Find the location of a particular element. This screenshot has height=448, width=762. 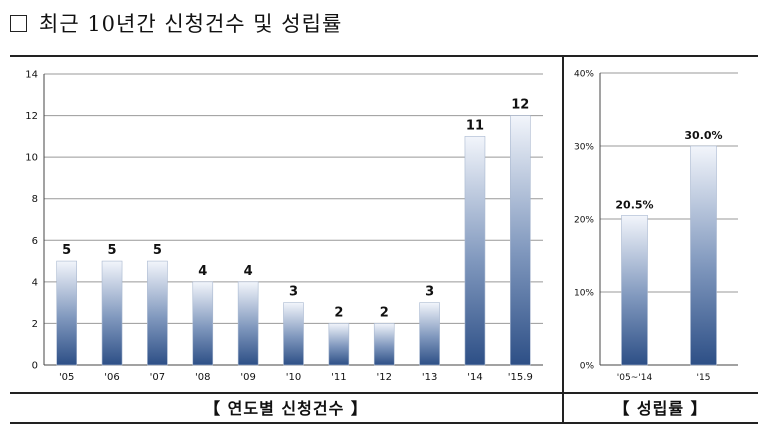

y-tick-label: 2 is located at coordinates (35, 324).